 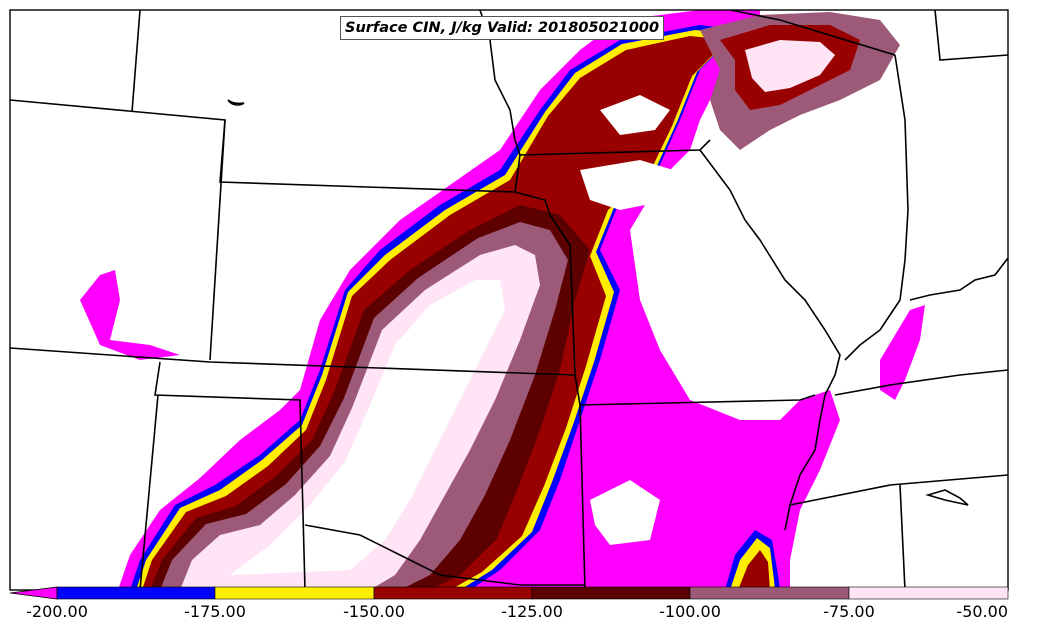 I want to click on colorbar-tick-label: -125.00, so click(x=532, y=611).